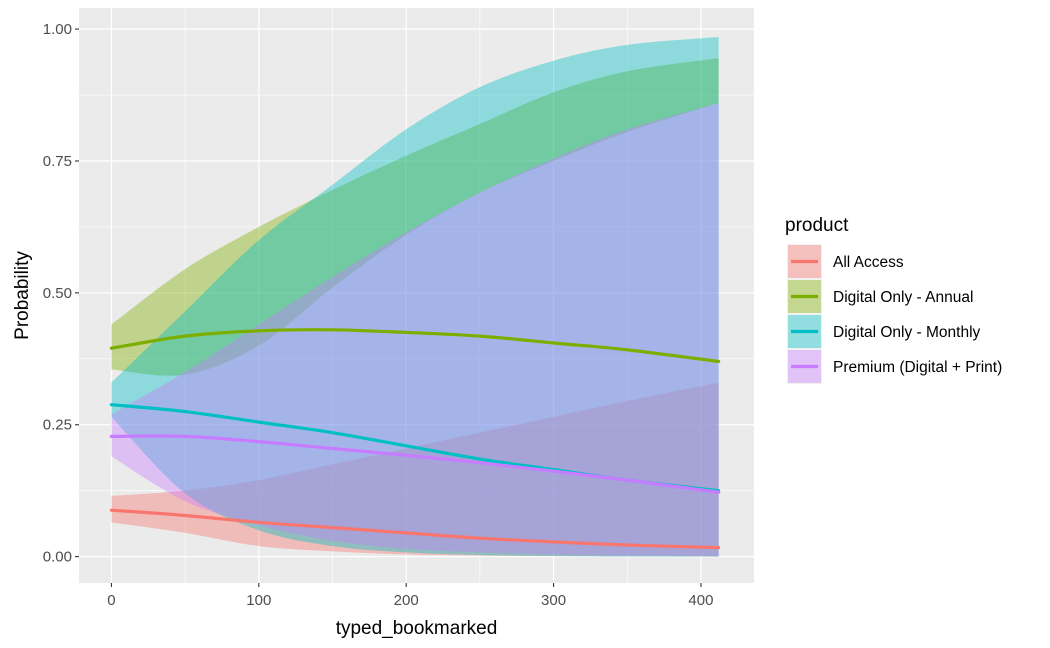 This screenshot has height=648, width=1050. What do you see at coordinates (417, 628) in the screenshot?
I see `x-axis-title: typed_bookmarked` at bounding box center [417, 628].